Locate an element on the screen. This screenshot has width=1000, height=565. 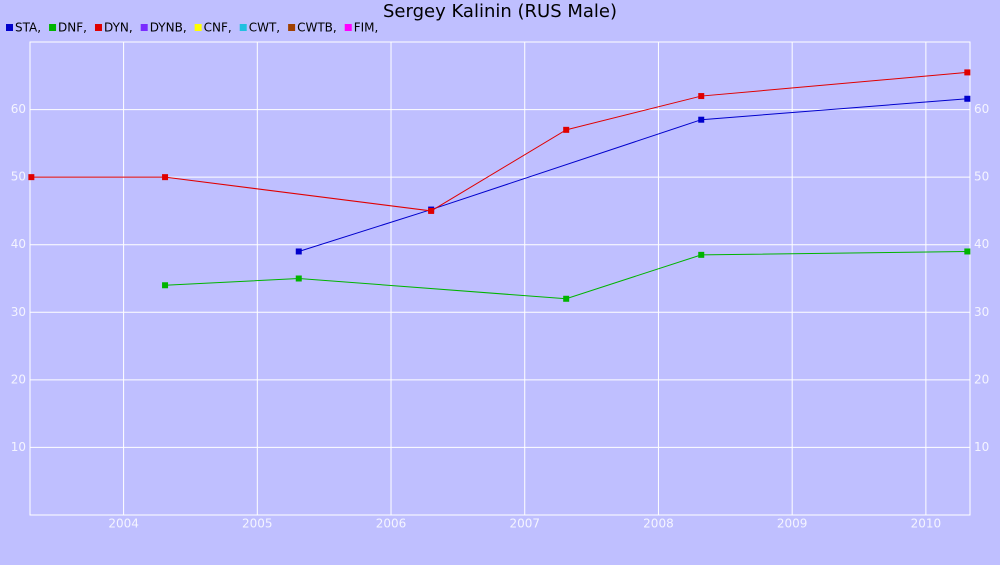
y2-tick-label: 10 is located at coordinates (981, 447).